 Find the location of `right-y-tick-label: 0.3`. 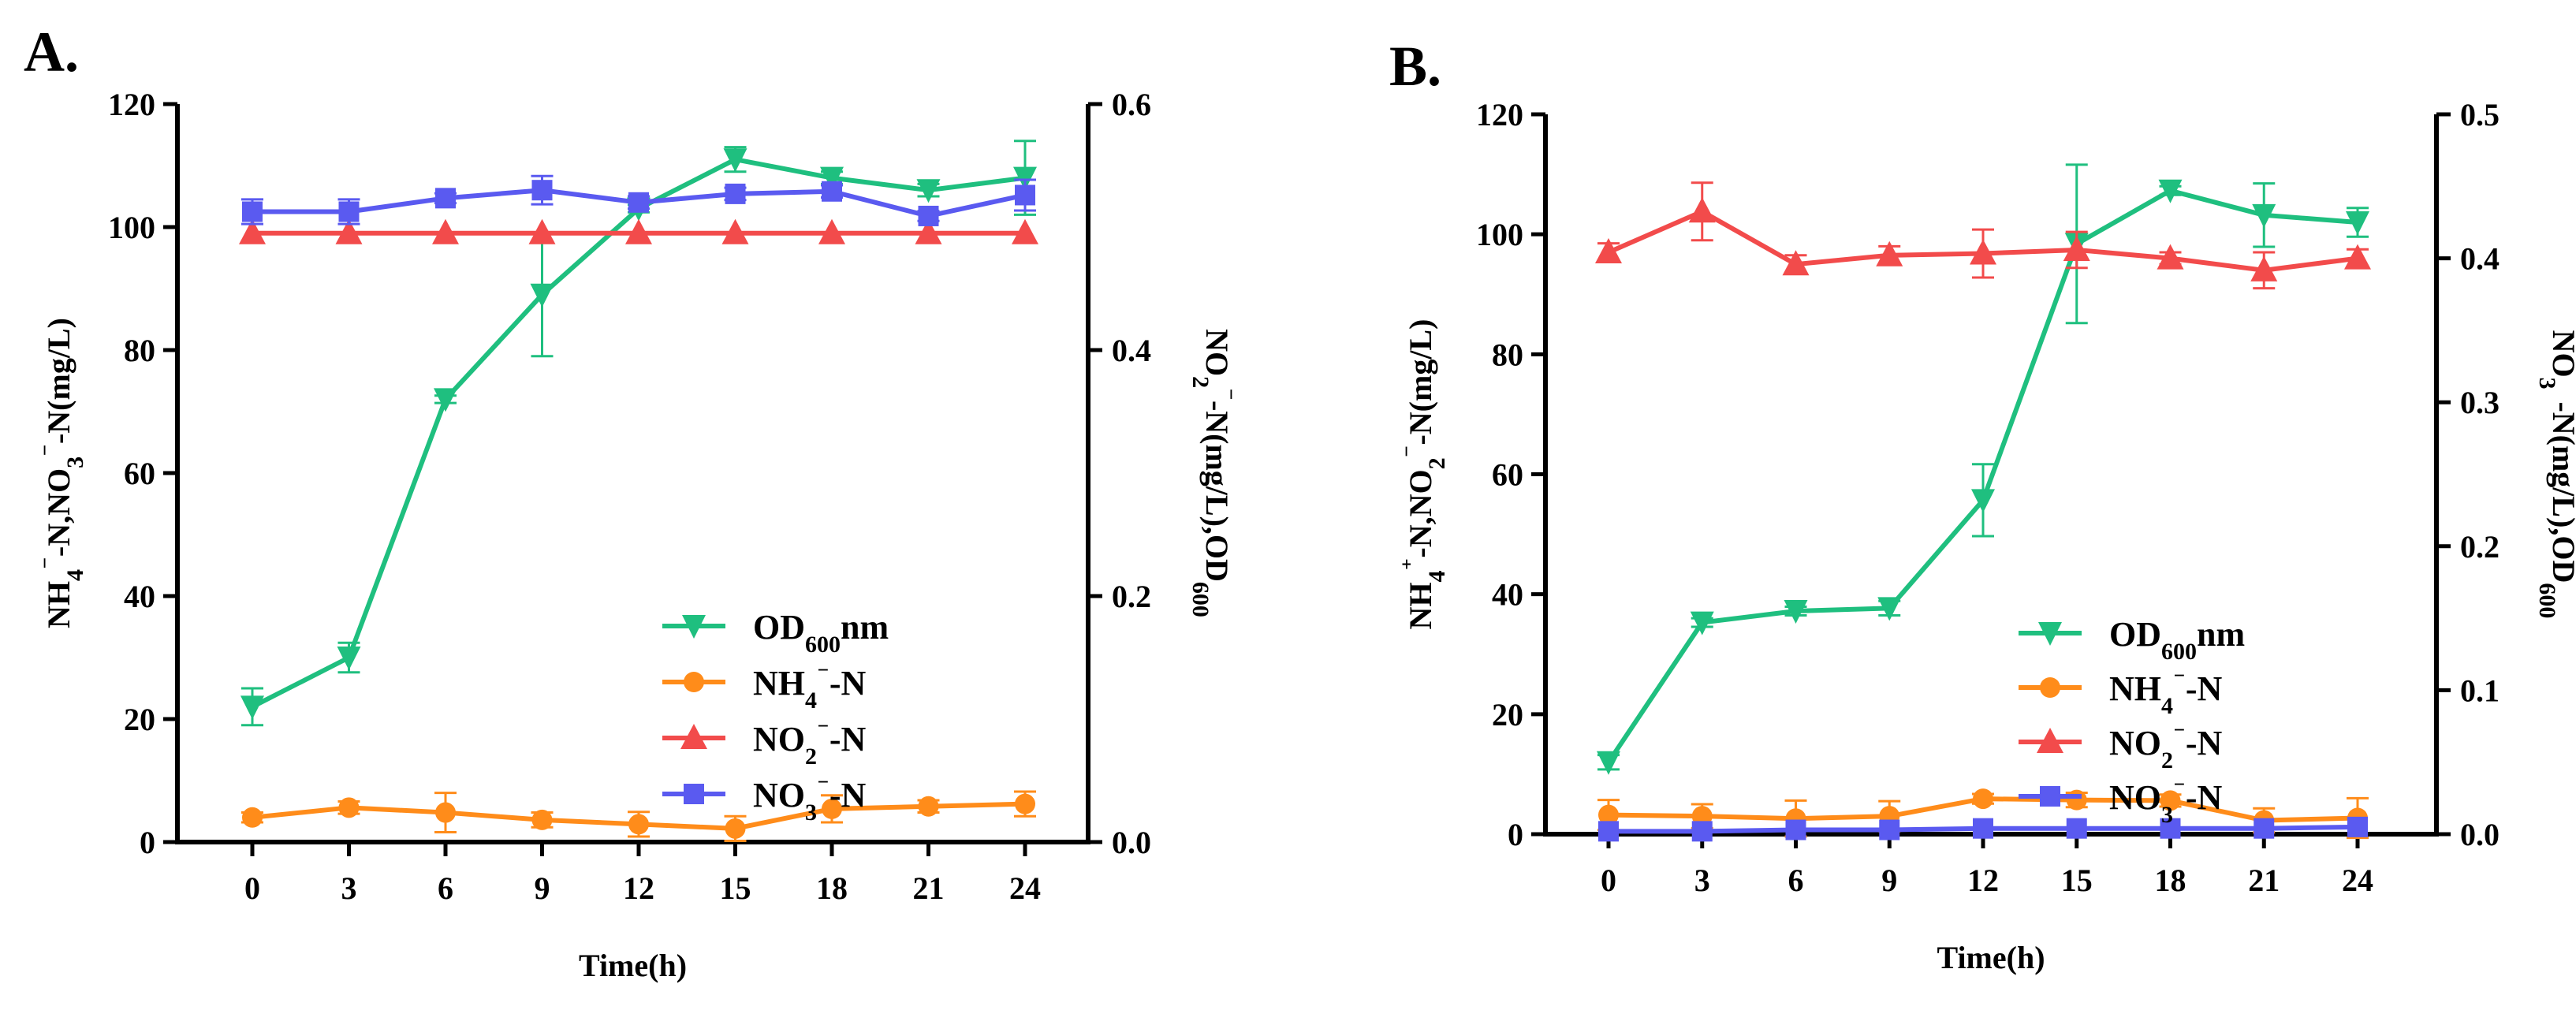

right-y-tick-label: 0.3 is located at coordinates (2480, 402).